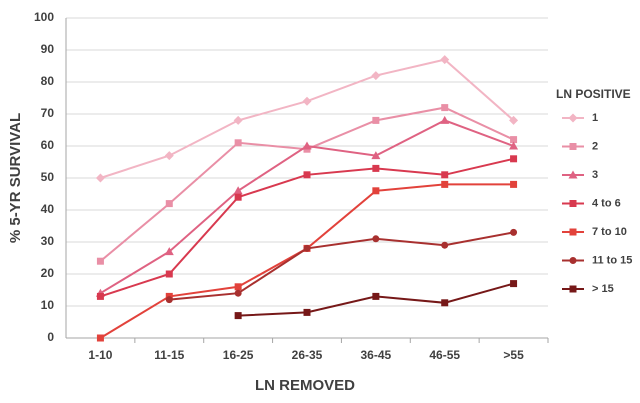  What do you see at coordinates (612, 260) in the screenshot?
I see `legend-label: 11 to 15` at bounding box center [612, 260].